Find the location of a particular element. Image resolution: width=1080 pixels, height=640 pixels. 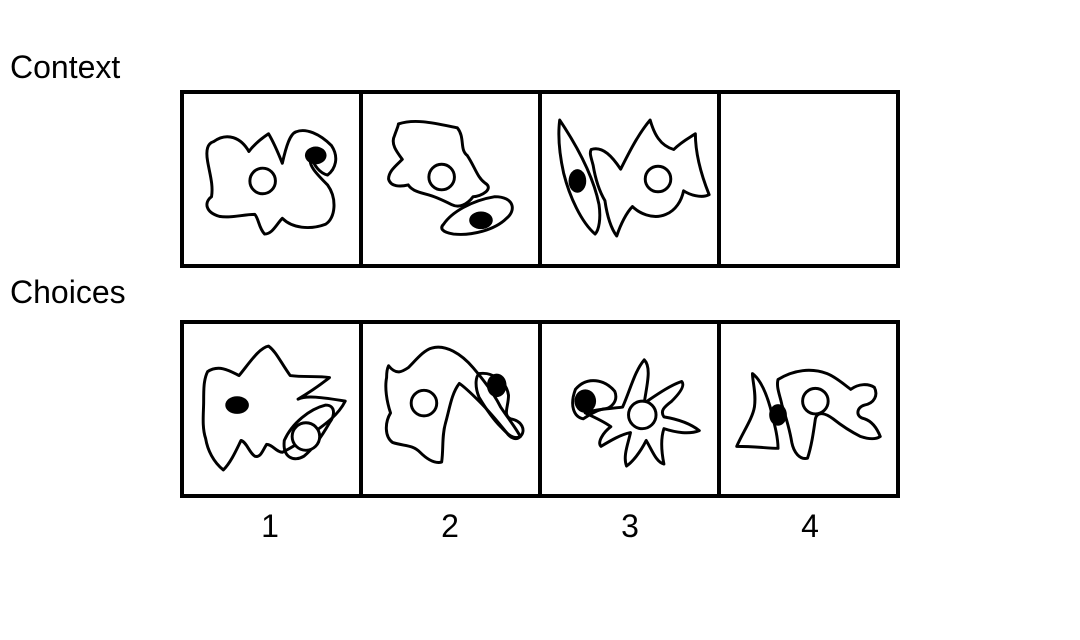

choice-panel-1-figure is located at coordinates (274, 408).